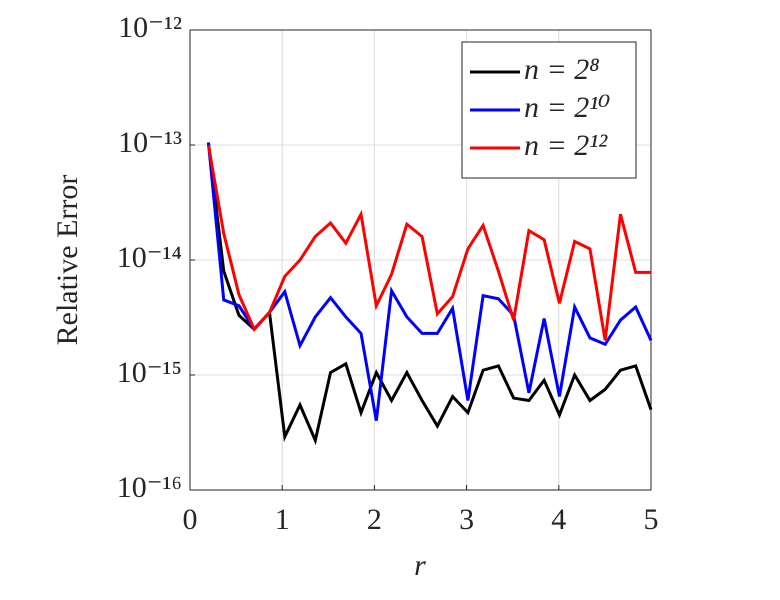 The image size is (780, 600). I want to click on x-tick-label: 2, so click(374, 519).